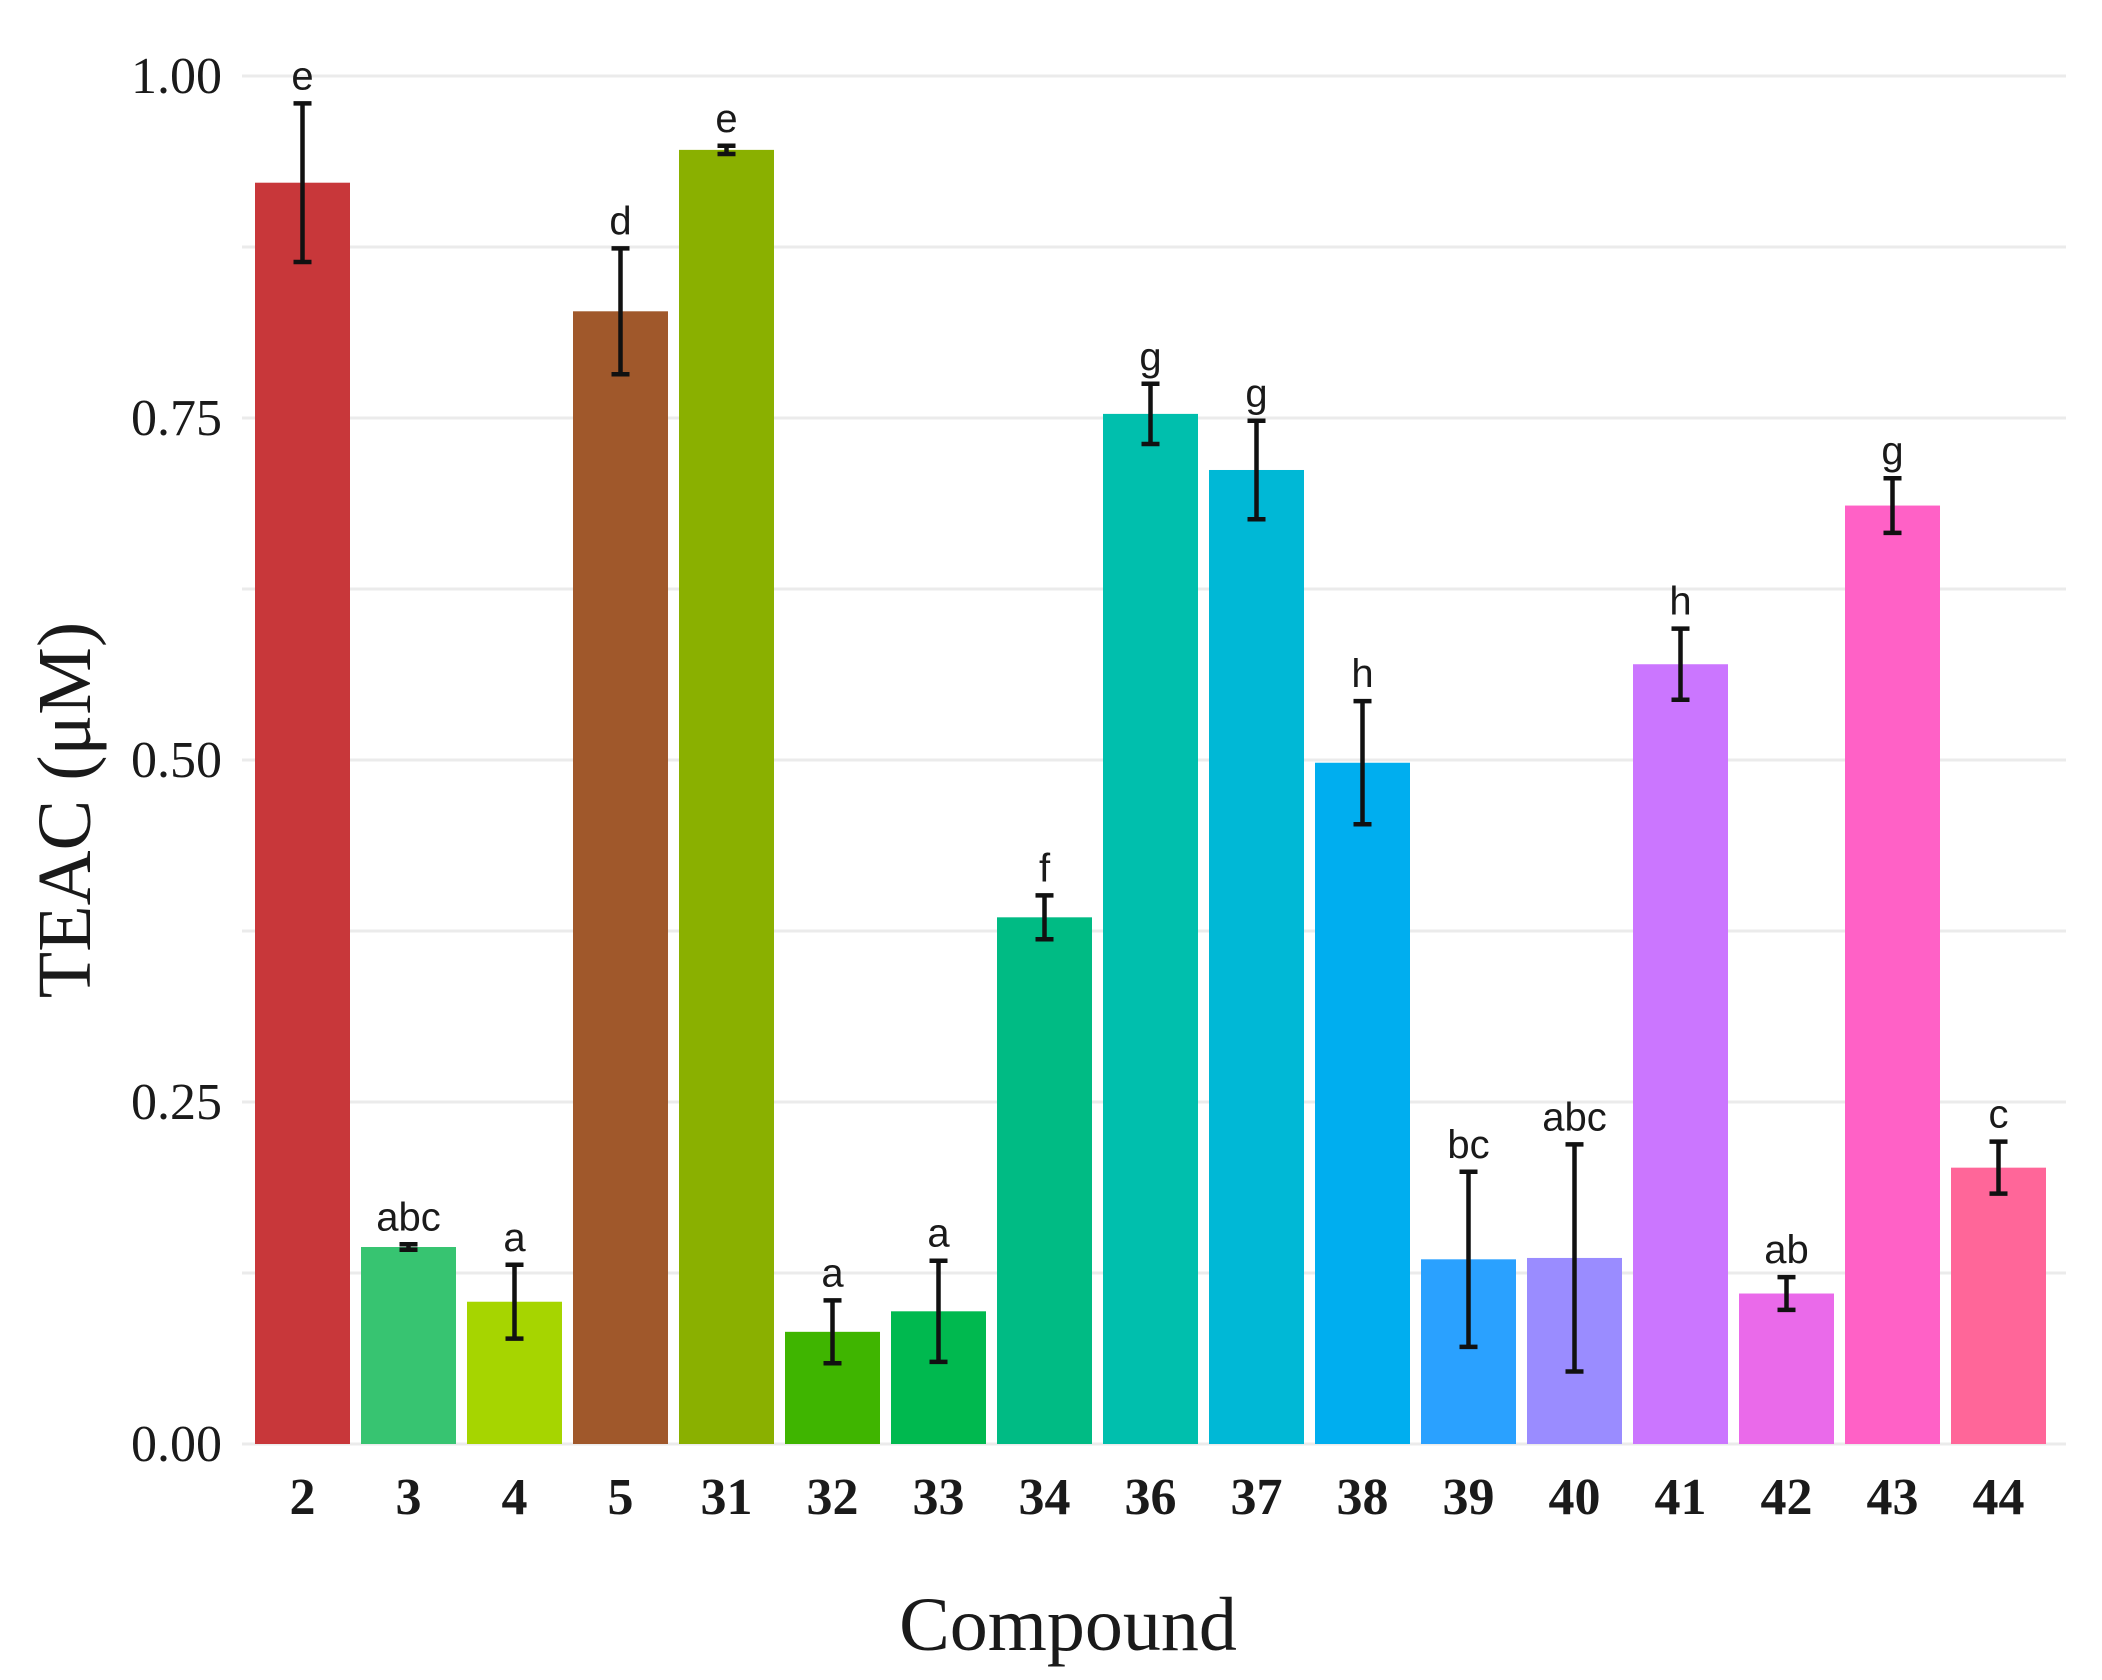 This screenshot has width=2102, height=1680. What do you see at coordinates (621, 1497) in the screenshot?
I see `x-tick-label: 5` at bounding box center [621, 1497].